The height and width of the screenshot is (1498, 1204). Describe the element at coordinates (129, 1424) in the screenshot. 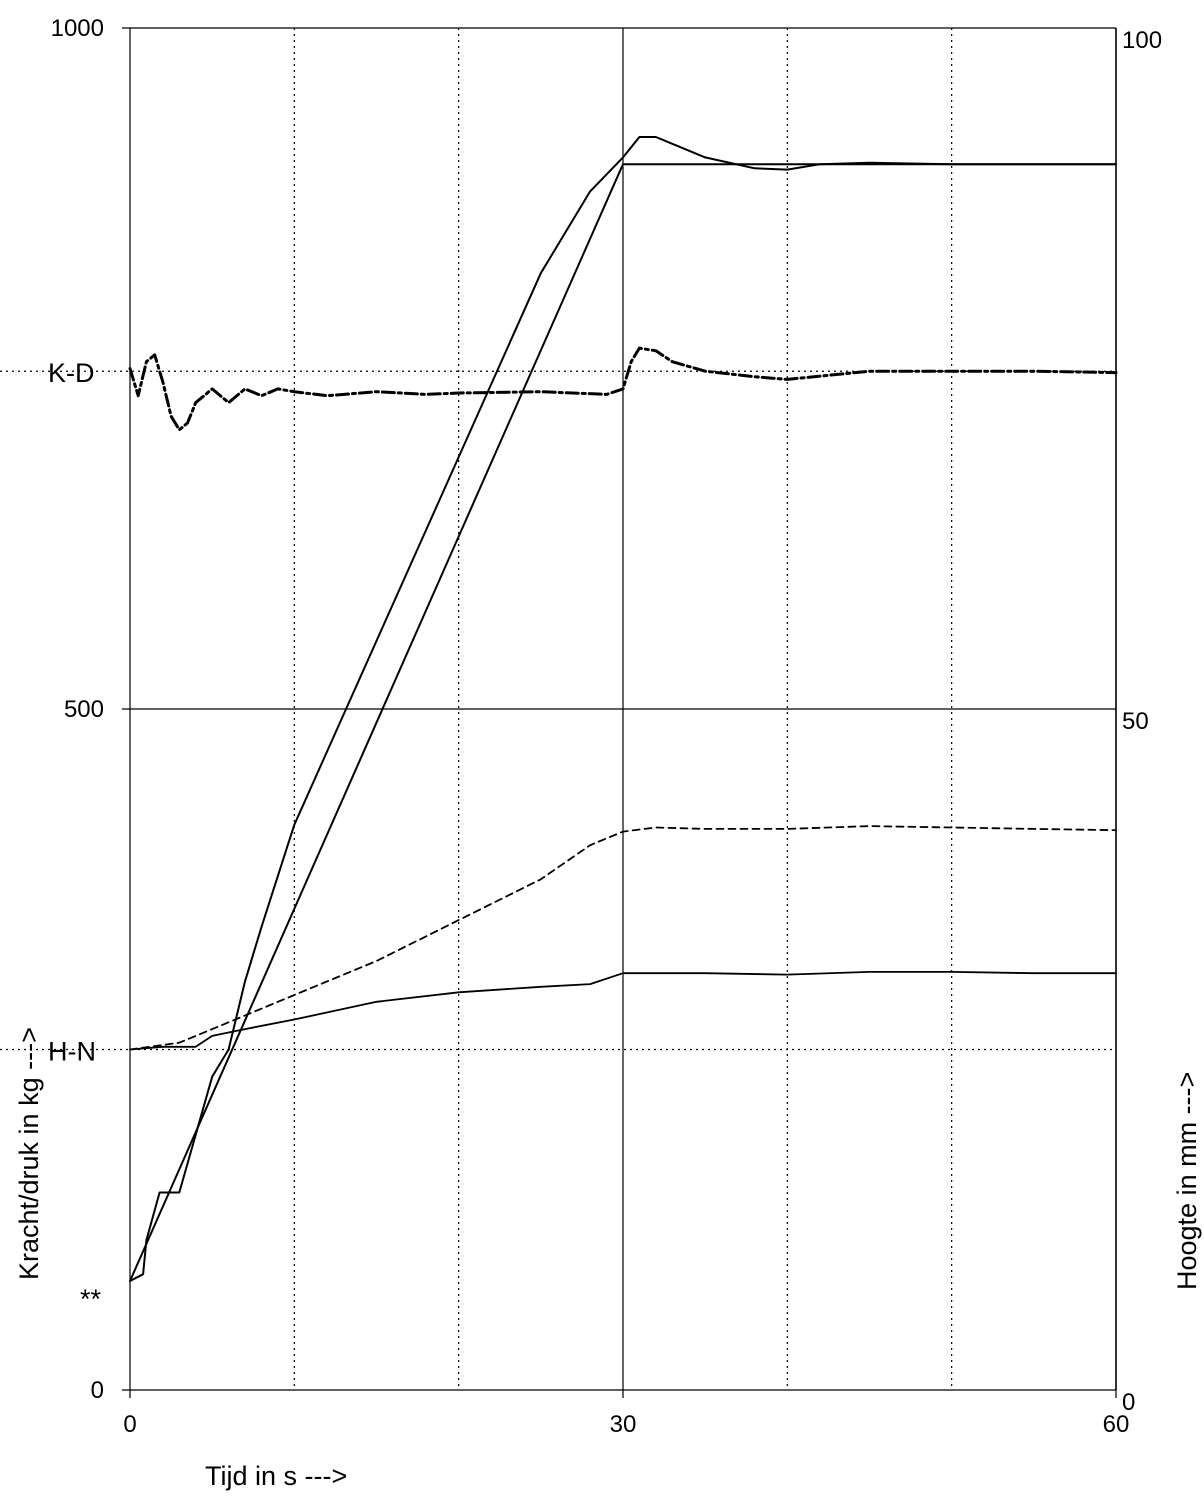

I see `x-tick-label-0: 0` at that location.